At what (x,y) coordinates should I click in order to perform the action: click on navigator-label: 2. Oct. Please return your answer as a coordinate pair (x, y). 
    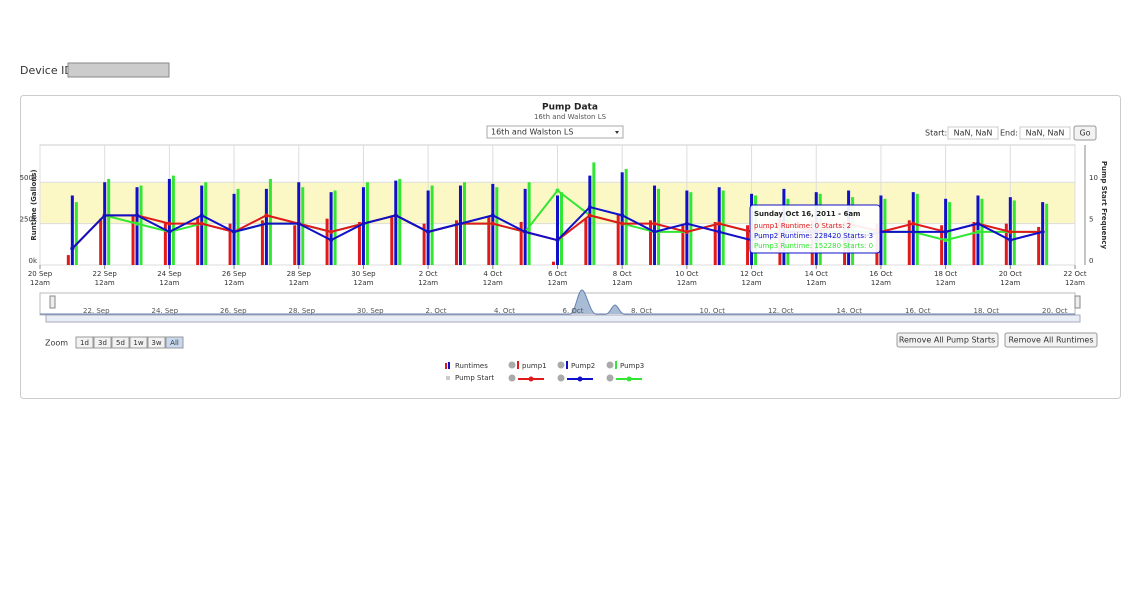
    Looking at the image, I should click on (436, 311).